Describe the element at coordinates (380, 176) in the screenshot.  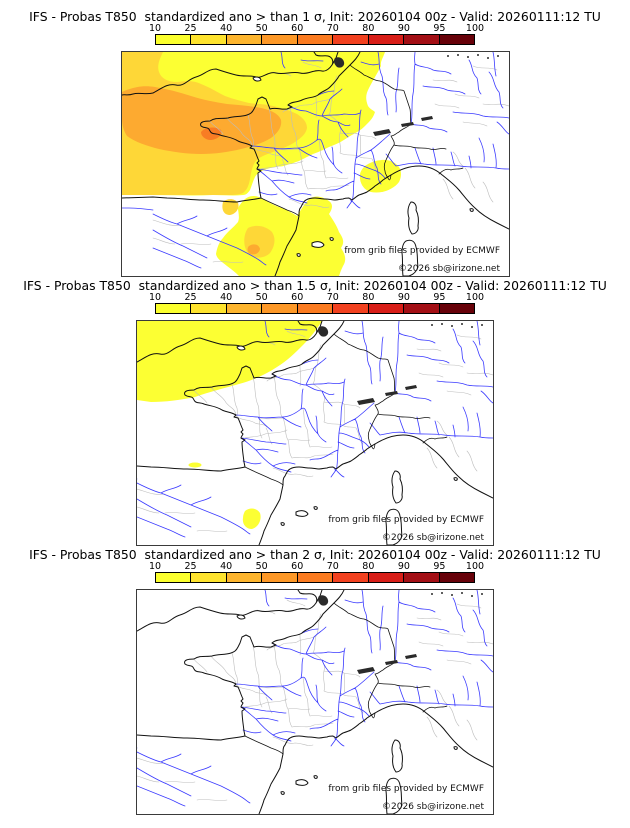
I see `prob-region-10pct-provence` at that location.